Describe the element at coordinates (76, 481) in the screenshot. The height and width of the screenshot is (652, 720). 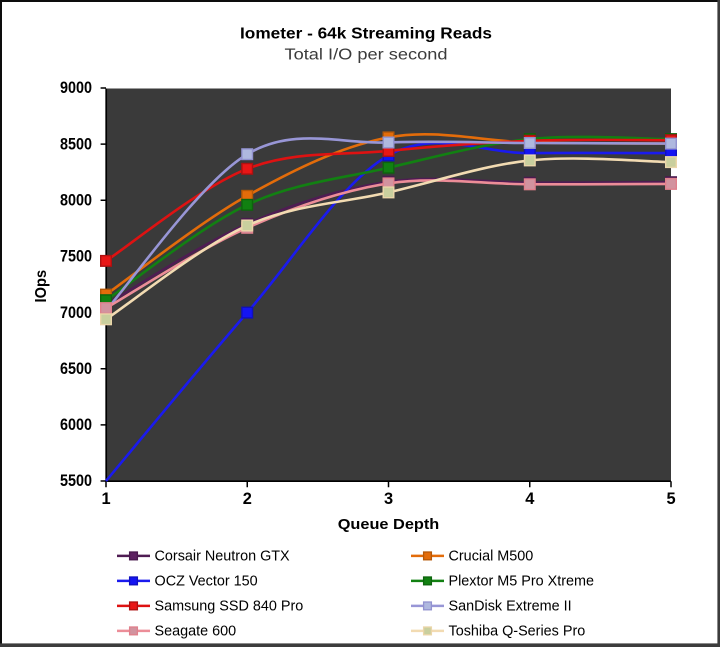
I see `svg-text: 5500` at that location.